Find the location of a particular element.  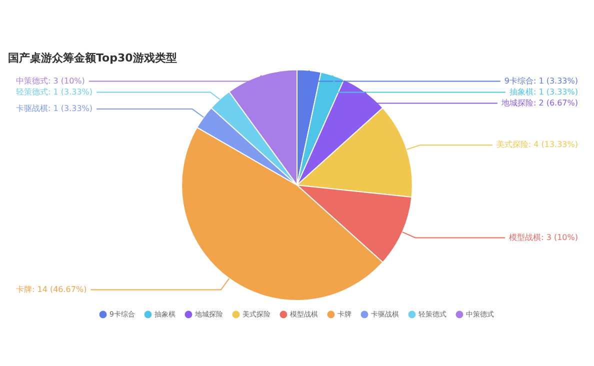

data-label: 抽象棋: 1 (3.33%) is located at coordinates (543, 91).